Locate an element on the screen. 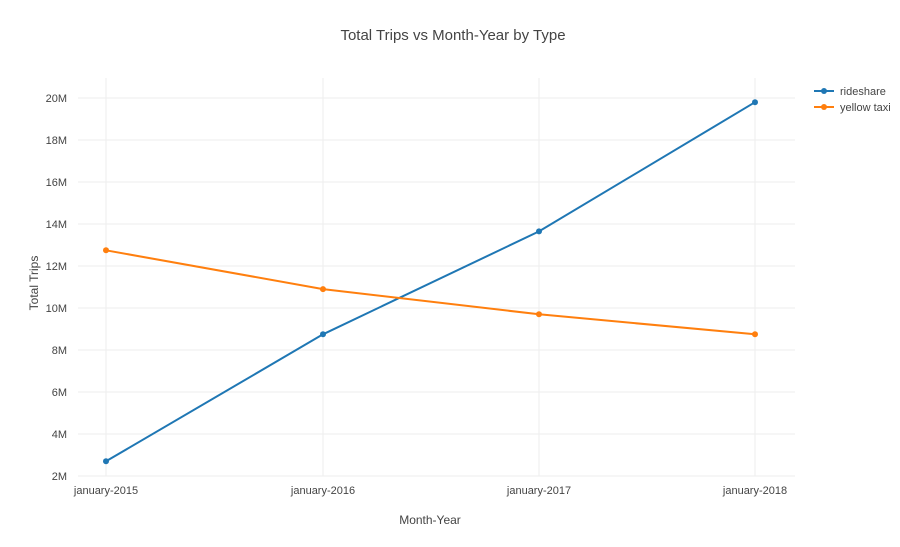 Image resolution: width=900 pixels, height=547 pixels. x-tick-label: january-2018 is located at coordinates (754, 491).